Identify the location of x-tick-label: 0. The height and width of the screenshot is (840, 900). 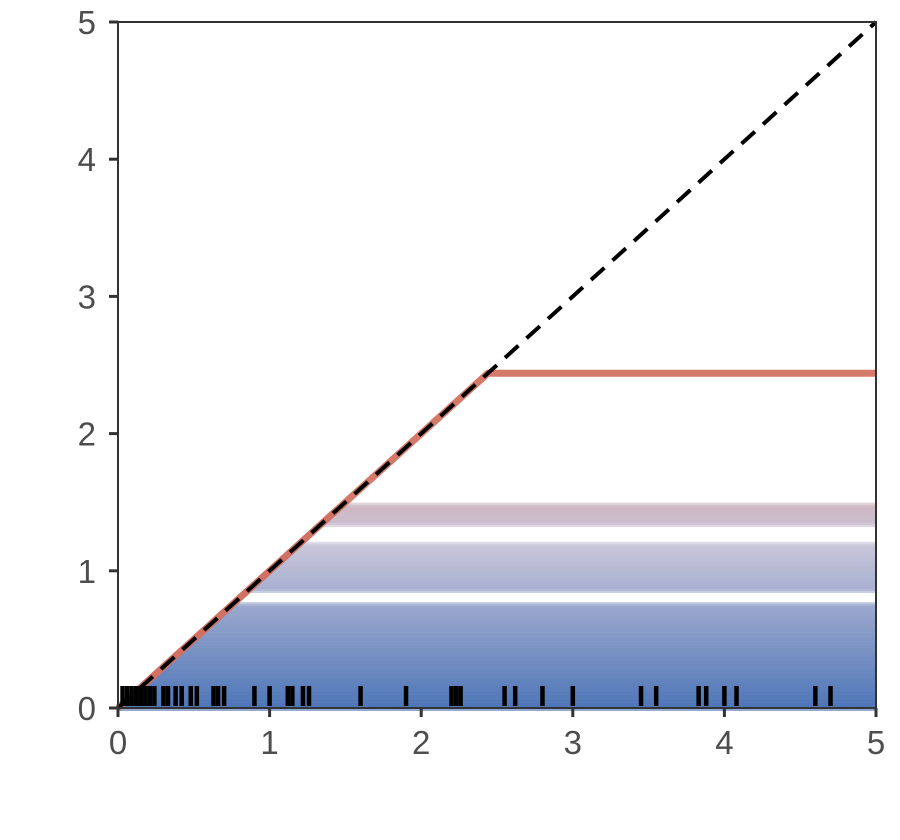
(118, 742).